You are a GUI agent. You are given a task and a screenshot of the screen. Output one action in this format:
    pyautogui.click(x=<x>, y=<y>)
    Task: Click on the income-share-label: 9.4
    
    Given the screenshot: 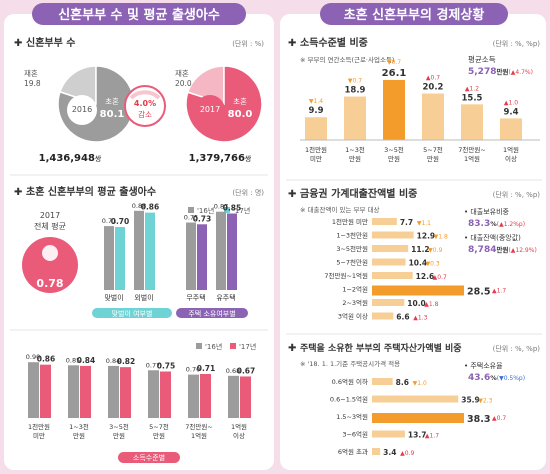 What is the action you would take?
    pyautogui.click(x=510, y=112)
    